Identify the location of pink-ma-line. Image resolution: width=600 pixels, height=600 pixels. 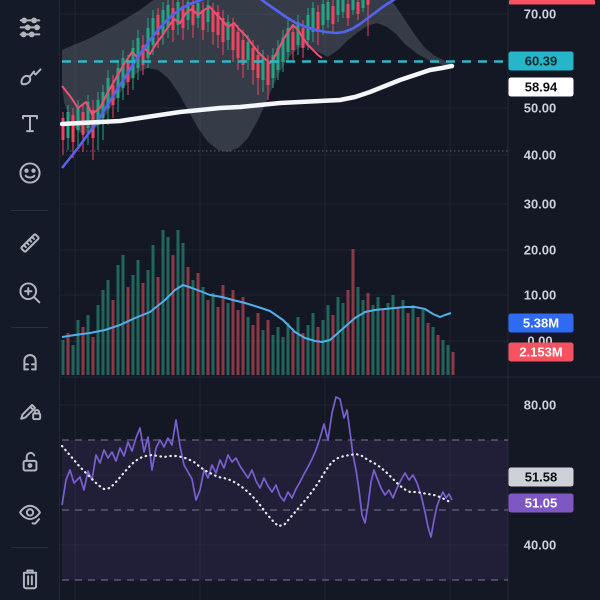
(192, 60).